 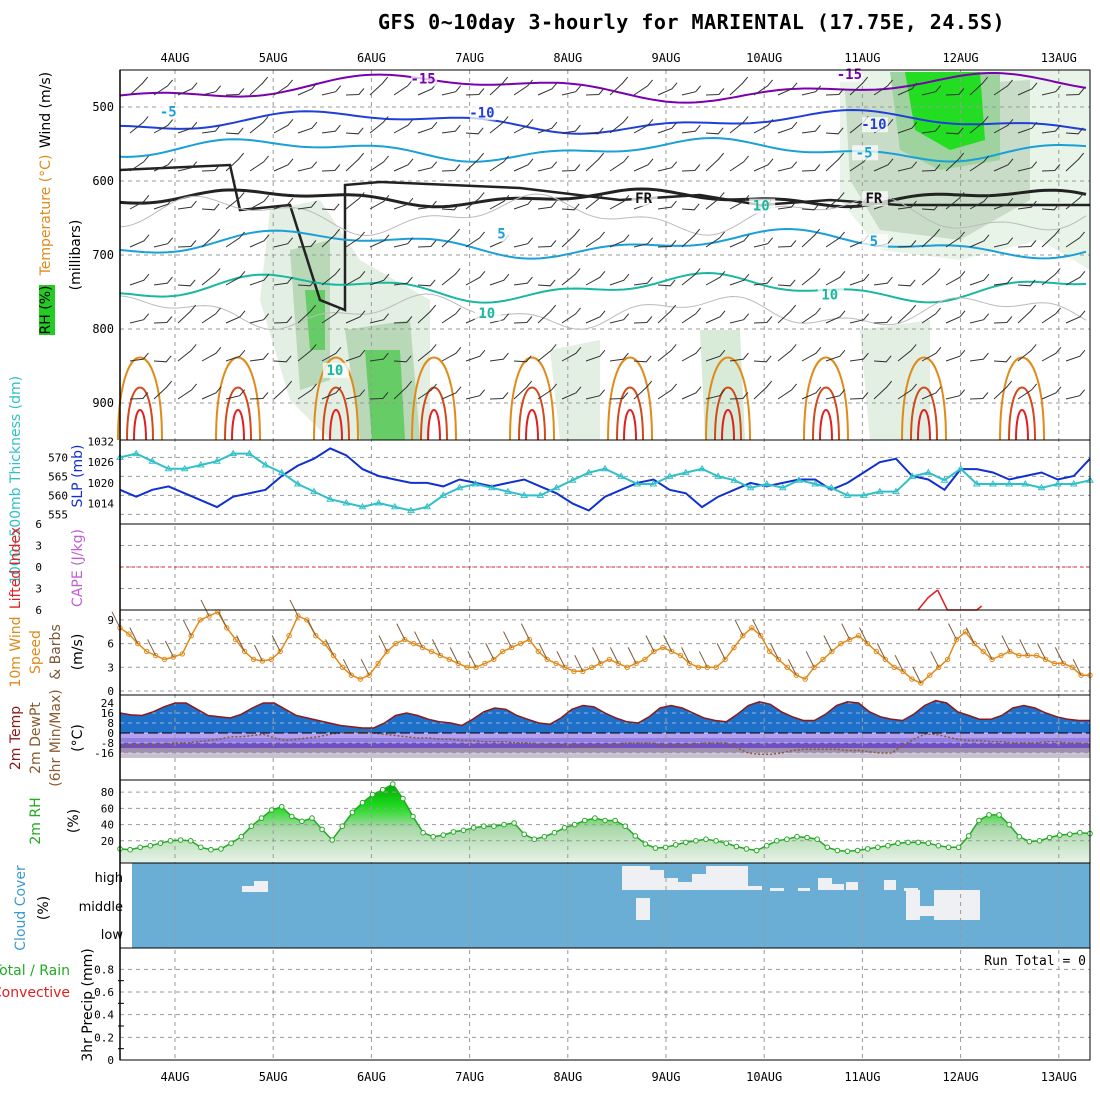 What do you see at coordinates (605, 823) in the screenshot?
I see `rh-fill` at bounding box center [605, 823].